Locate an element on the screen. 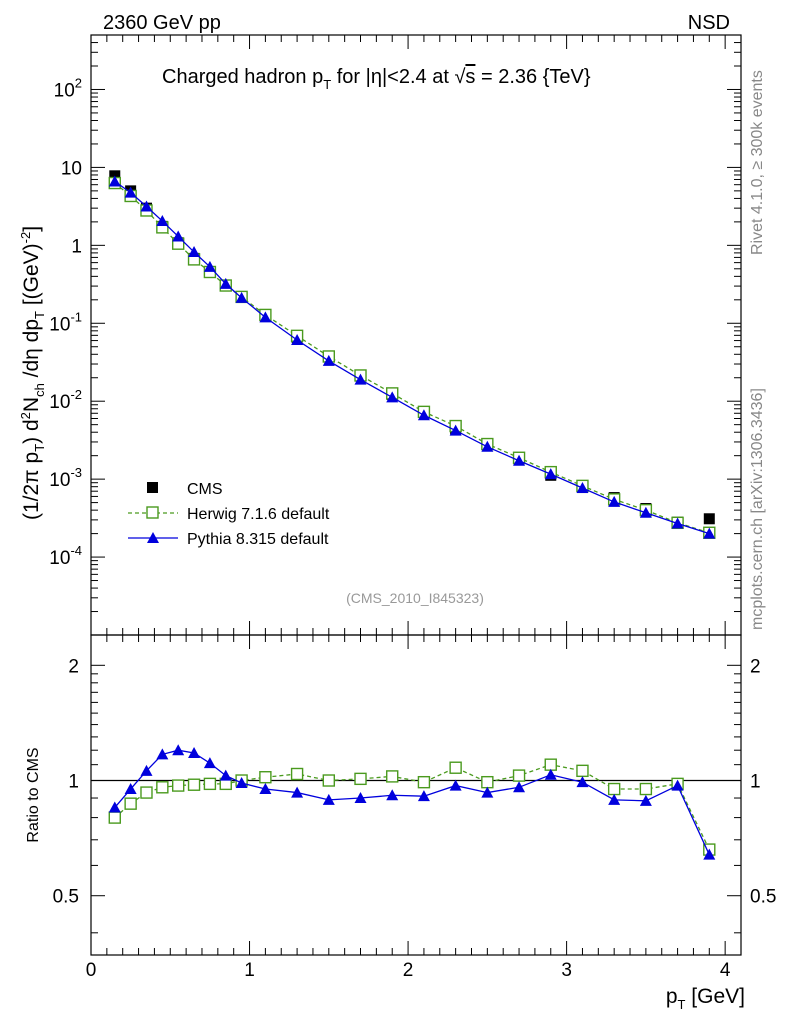  ratio-y-tick-label-right: 0.5 is located at coordinates (763, 897).